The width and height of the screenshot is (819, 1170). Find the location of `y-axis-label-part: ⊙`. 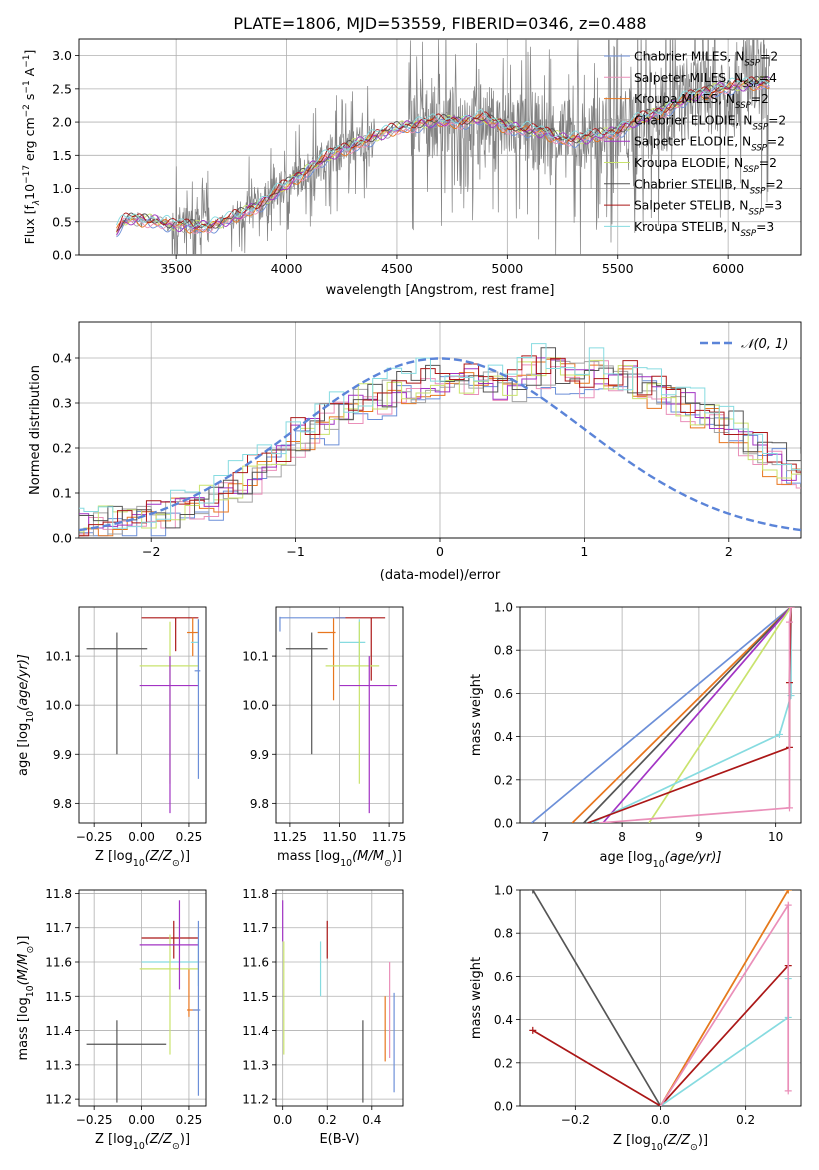

y-axis-label-part: ⊙ is located at coordinates (30, 950).